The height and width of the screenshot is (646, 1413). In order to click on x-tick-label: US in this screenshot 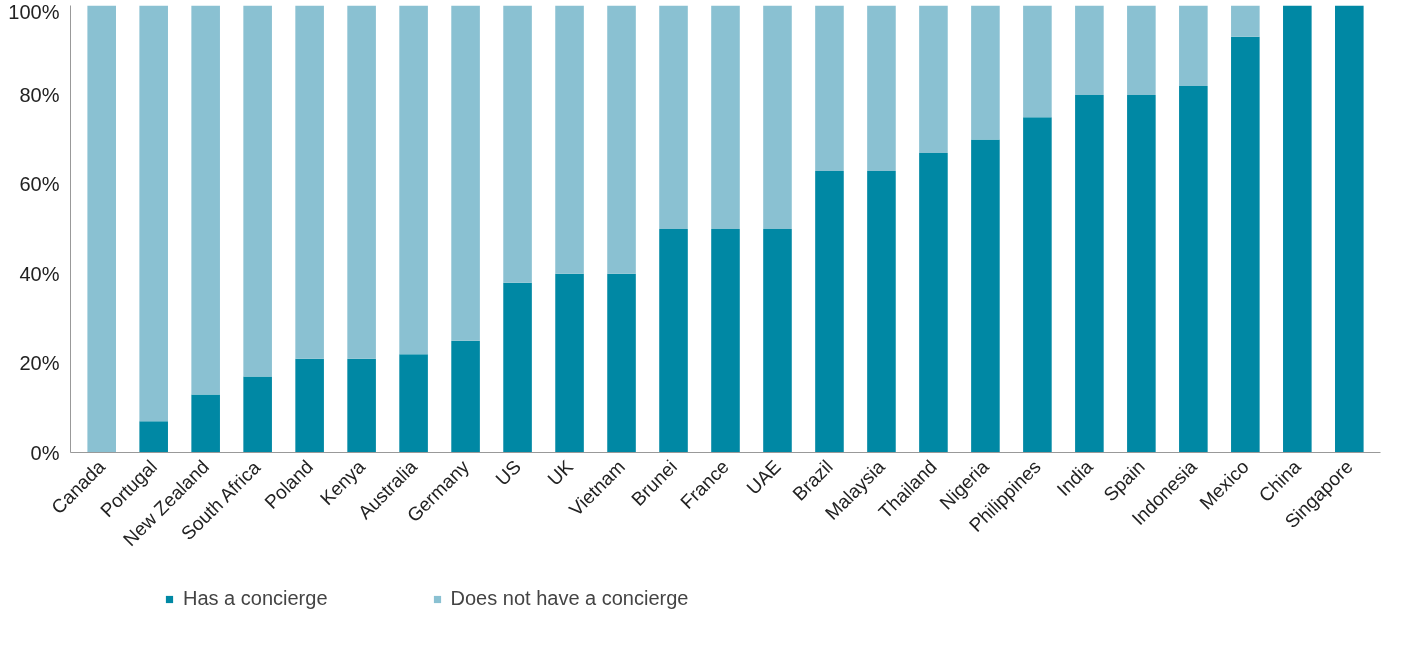, I will do `click(508, 473)`.